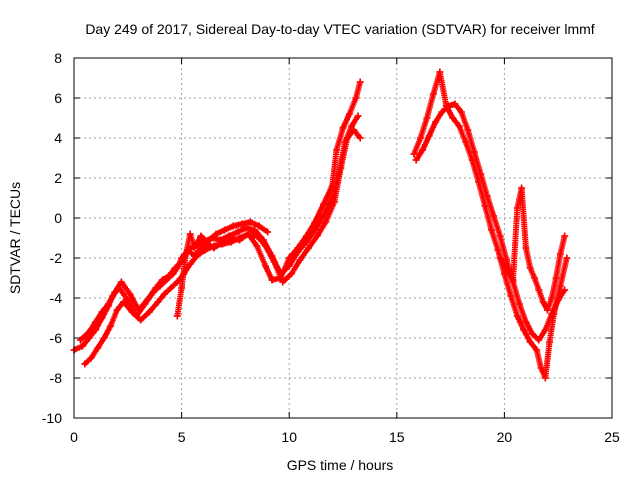  What do you see at coordinates (58, 178) in the screenshot?
I see `y-tick-label: 2` at bounding box center [58, 178].